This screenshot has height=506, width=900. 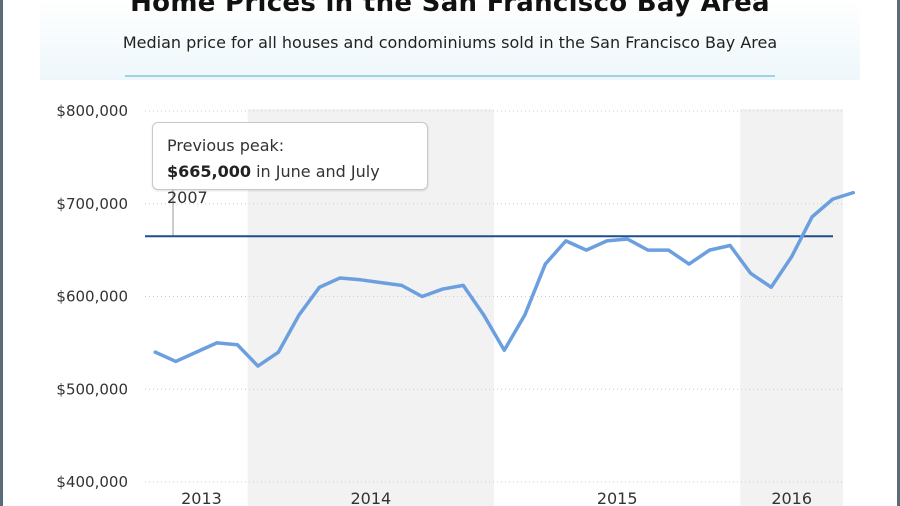 What do you see at coordinates (92, 204) in the screenshot?
I see `y-tick-label: $700,000` at bounding box center [92, 204].